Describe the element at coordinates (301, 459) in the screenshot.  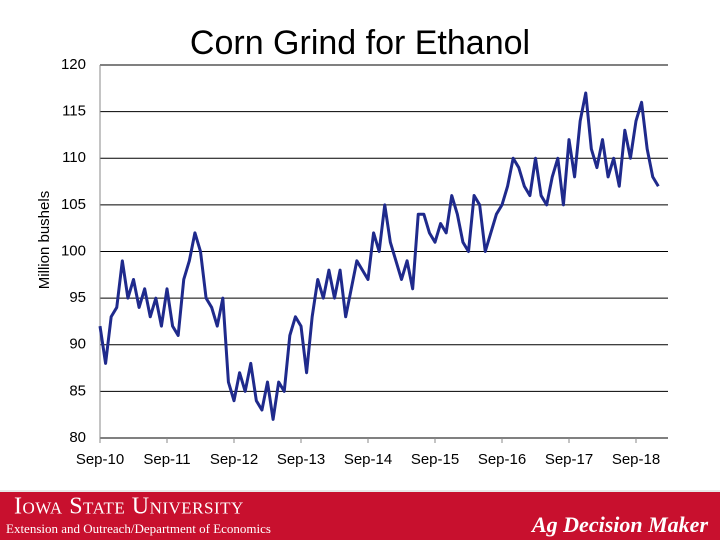
I see `x-tick-label: Sep-13` at that location.